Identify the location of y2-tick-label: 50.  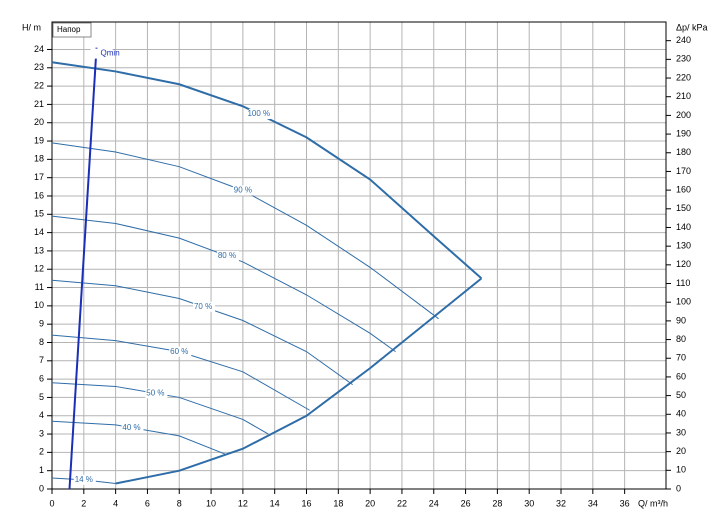
(681, 395).